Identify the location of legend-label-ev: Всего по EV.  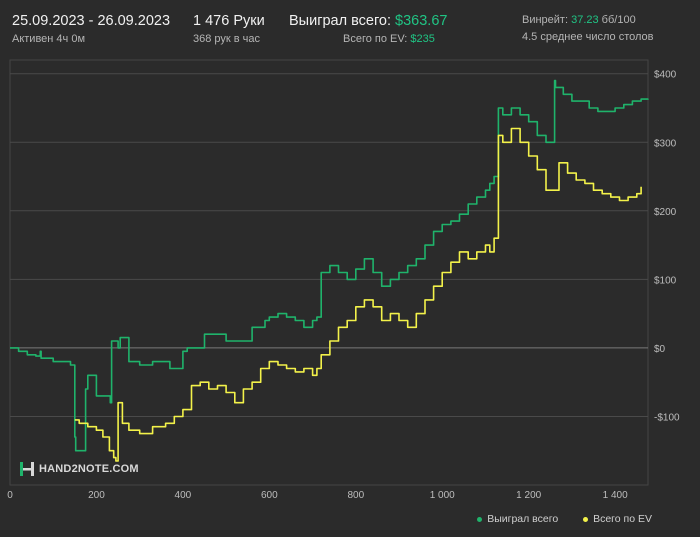
(622, 519).